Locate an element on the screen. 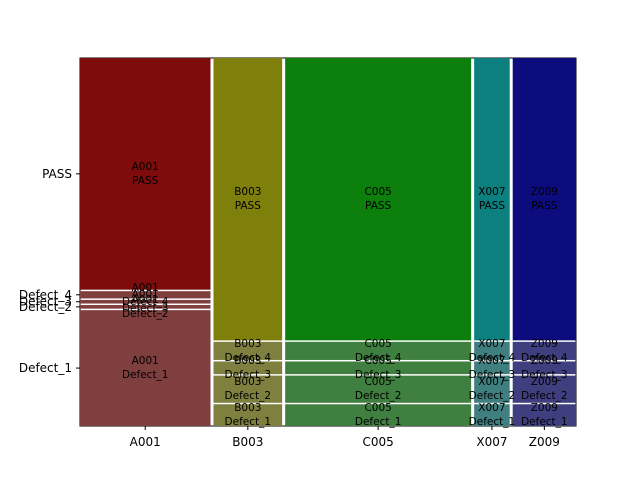  y-tick-label: Defect_3 is located at coordinates (45, 302).